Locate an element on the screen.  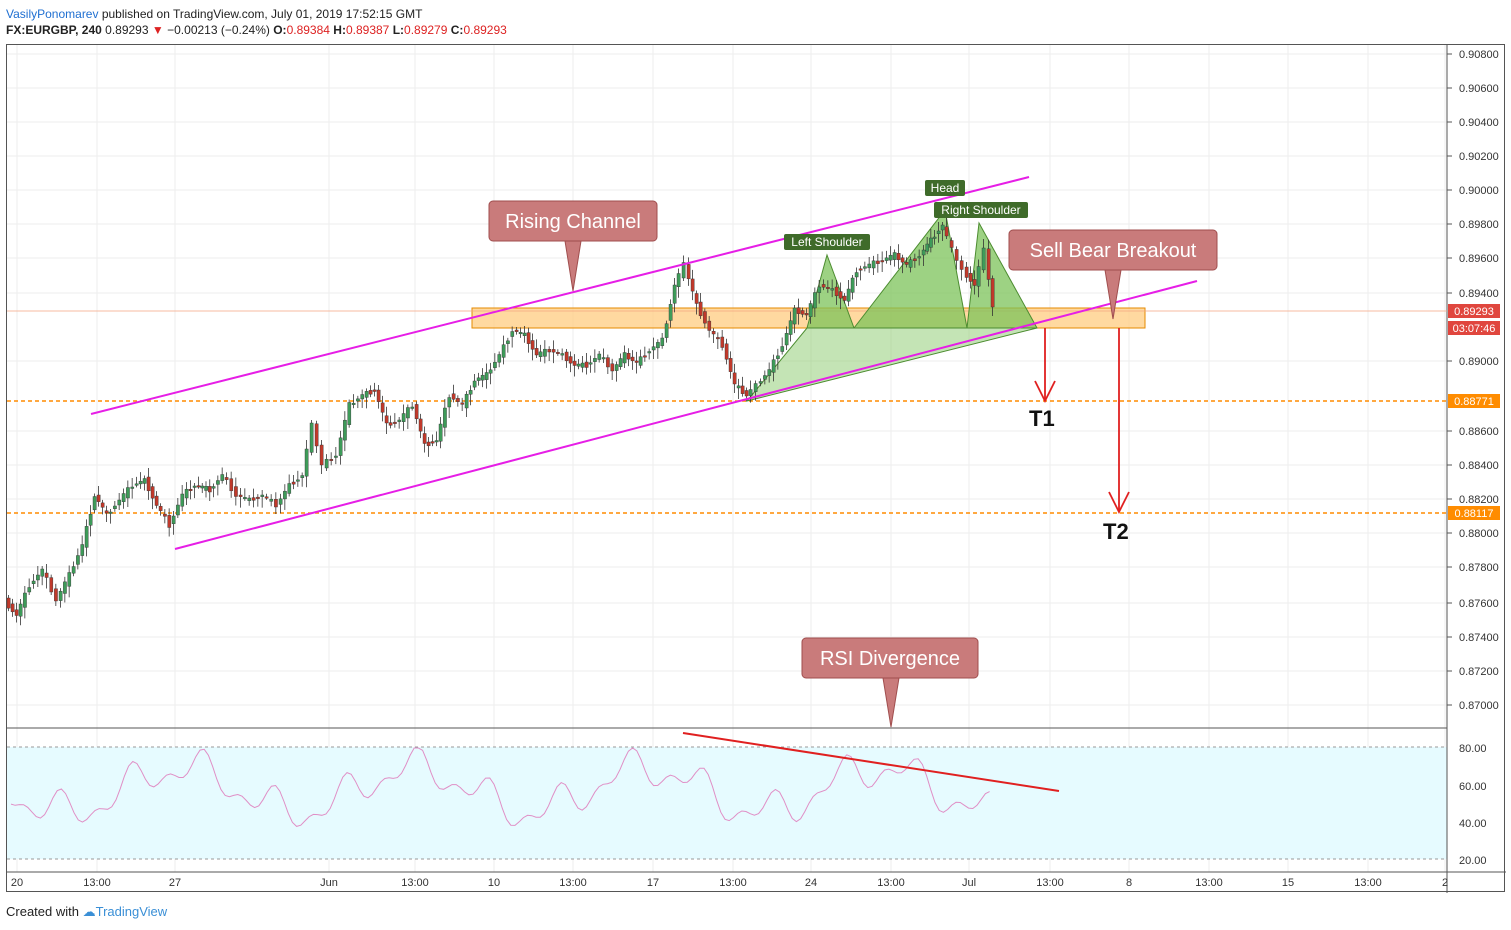
price-axis-label: 0.87200 is located at coordinates (1479, 672).